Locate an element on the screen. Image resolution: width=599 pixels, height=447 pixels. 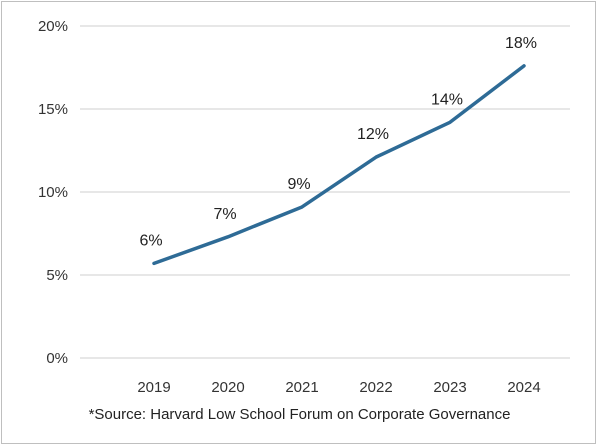
x-tick-label: 2024 is located at coordinates (523, 387).